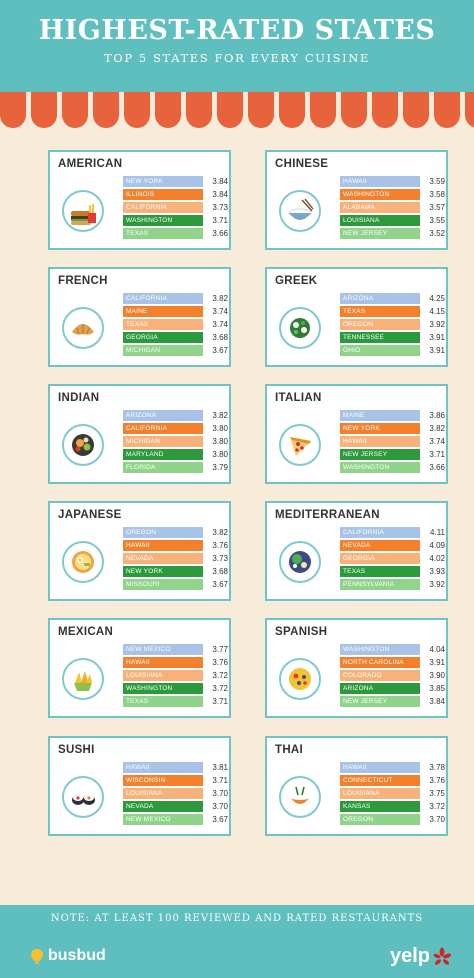 The height and width of the screenshot is (978, 474). What do you see at coordinates (380, 338) in the screenshot?
I see `state-bar: Tennessee` at bounding box center [380, 338].